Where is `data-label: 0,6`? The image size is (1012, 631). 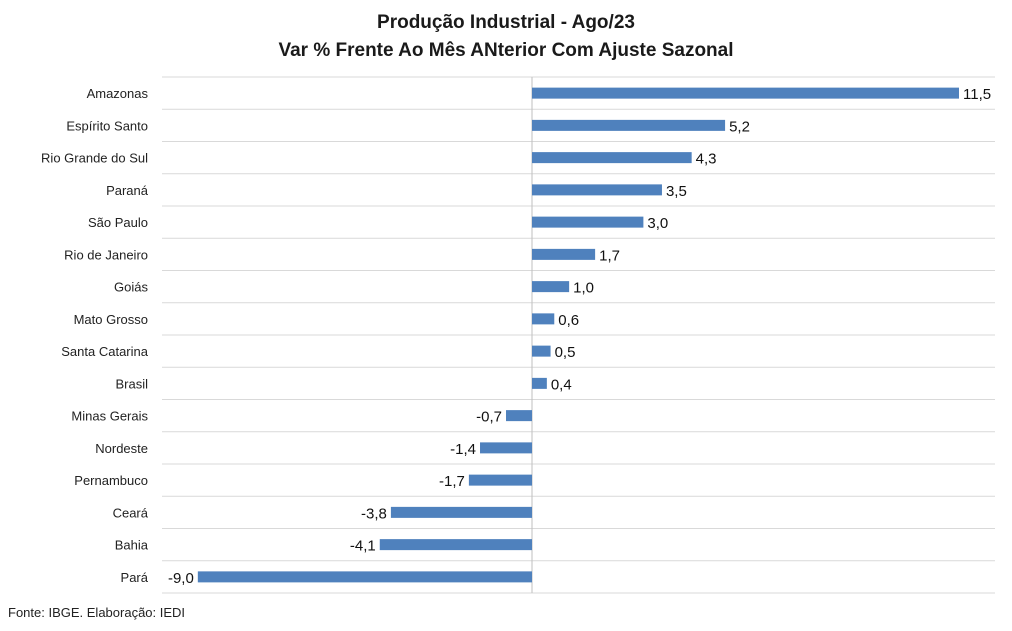
data-label: 0,6 is located at coordinates (568, 320).